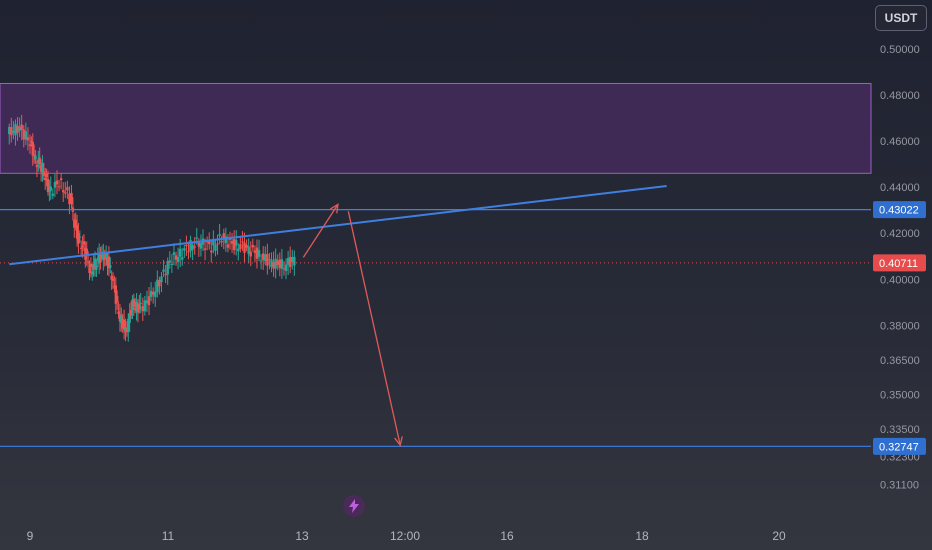 Image resolution: width=932 pixels, height=550 pixels. Describe the element at coordinates (899, 446) in the screenshot. I see `lower-level-price-label-bg` at that location.